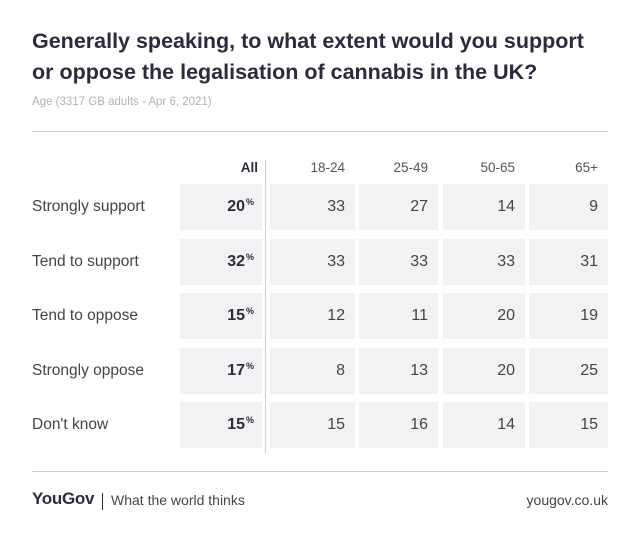  Describe the element at coordinates (70, 424) in the screenshot. I see `row-label: Don't know` at that location.